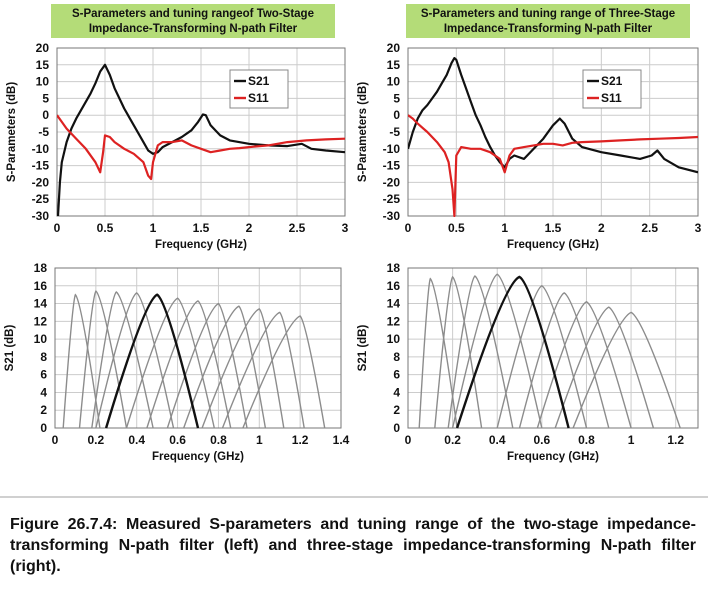 This screenshot has width=708, height=593. Describe the element at coordinates (41, 182) in the screenshot. I see `y-tick-label: -20` at that location.